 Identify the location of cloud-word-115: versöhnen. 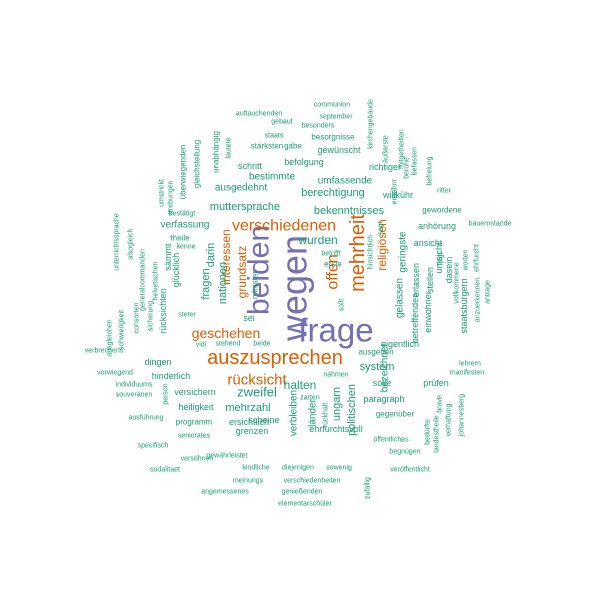
(197, 459).